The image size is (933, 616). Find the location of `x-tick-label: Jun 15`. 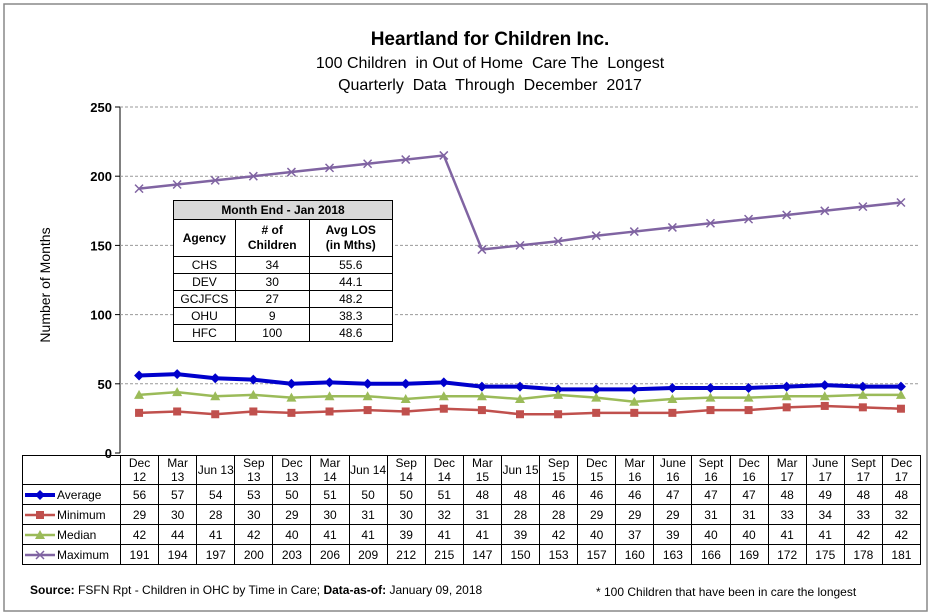

x-tick-label: Jun 15 is located at coordinates (520, 470).